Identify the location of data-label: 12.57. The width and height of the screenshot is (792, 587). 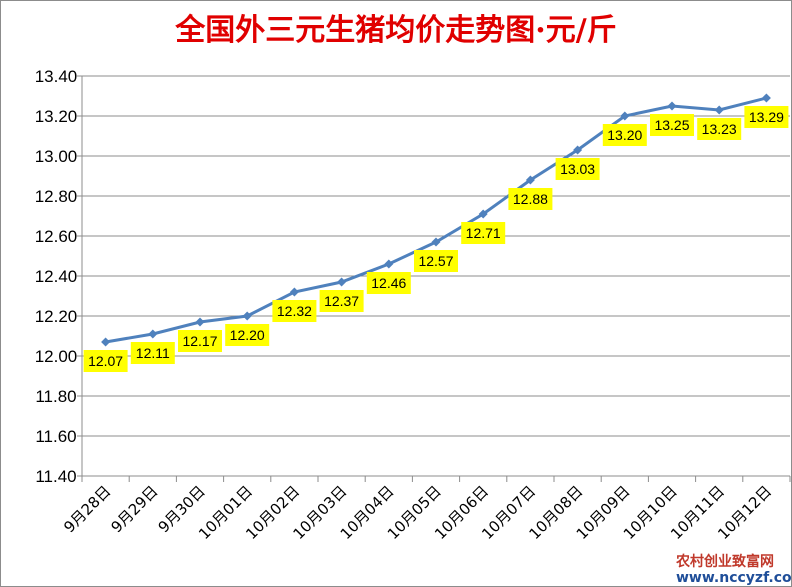
(435, 261).